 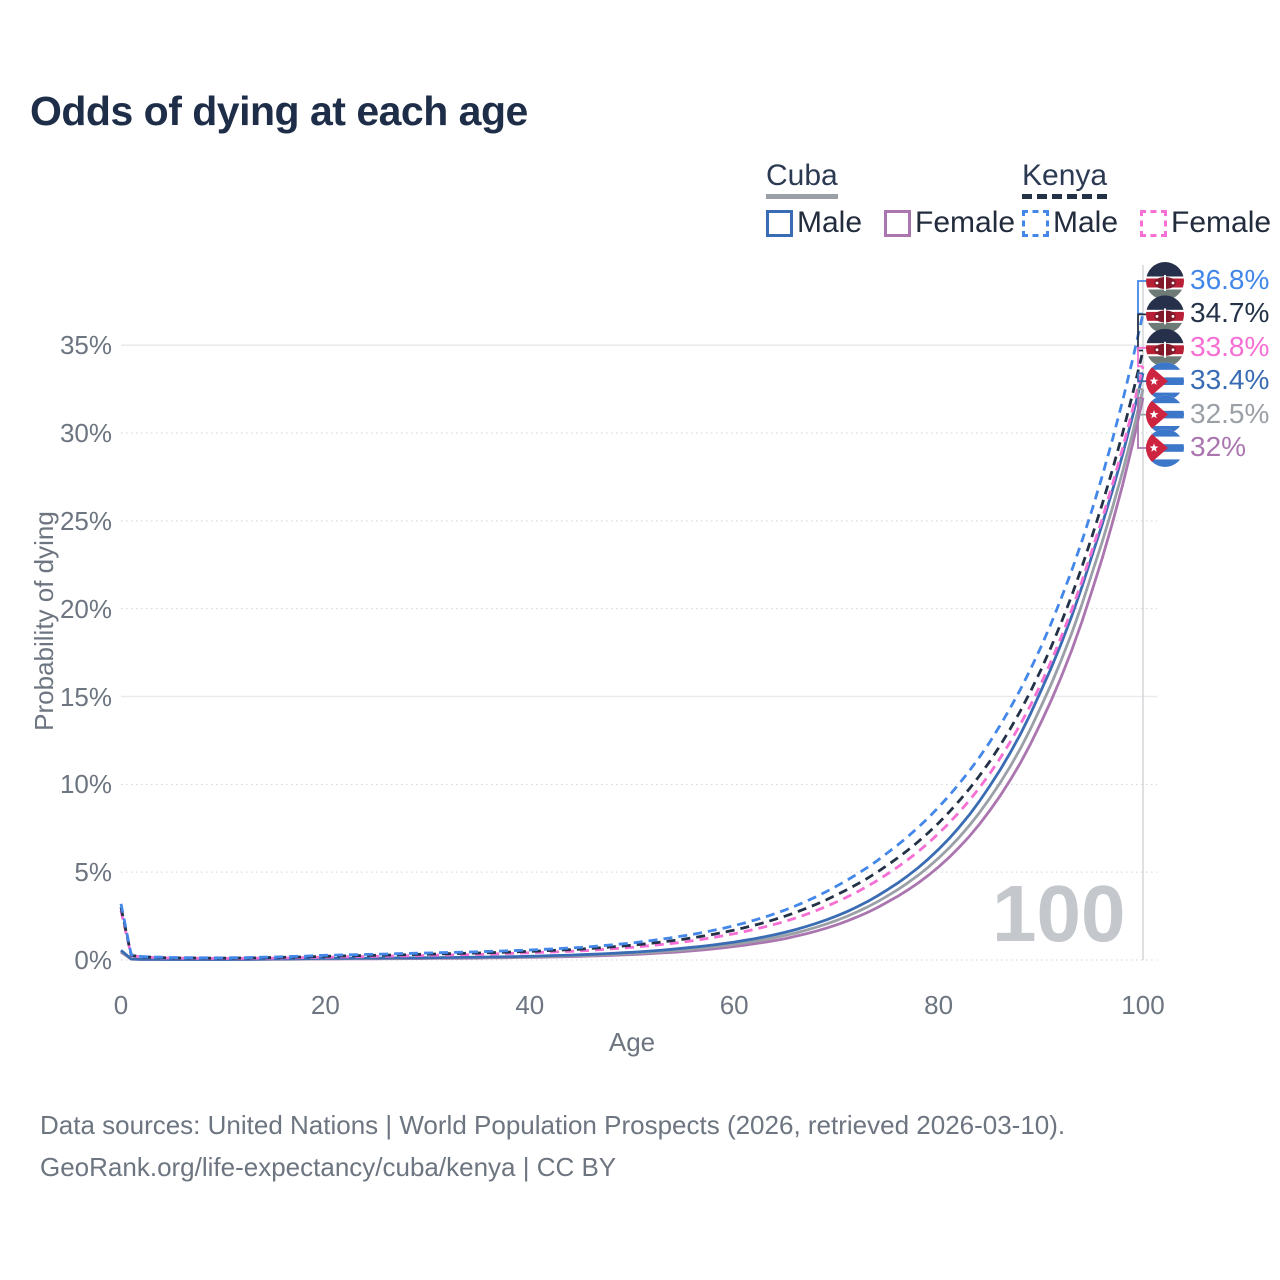 I want to click on end-value-label-kenya-both-sexes: 34.7%, so click(x=1230, y=313).